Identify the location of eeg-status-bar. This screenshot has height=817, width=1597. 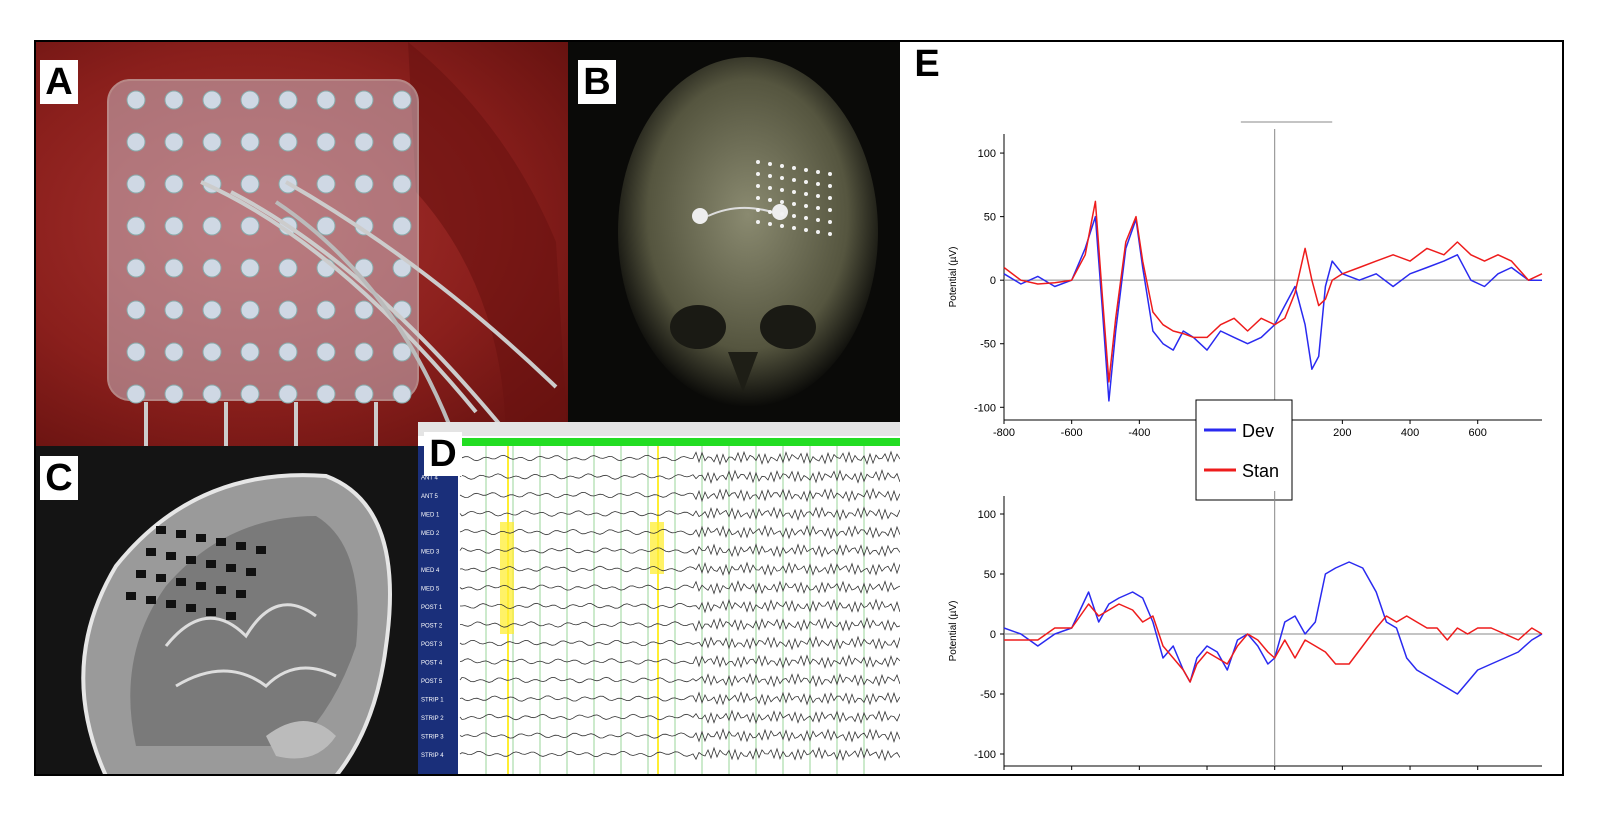
(680, 442).